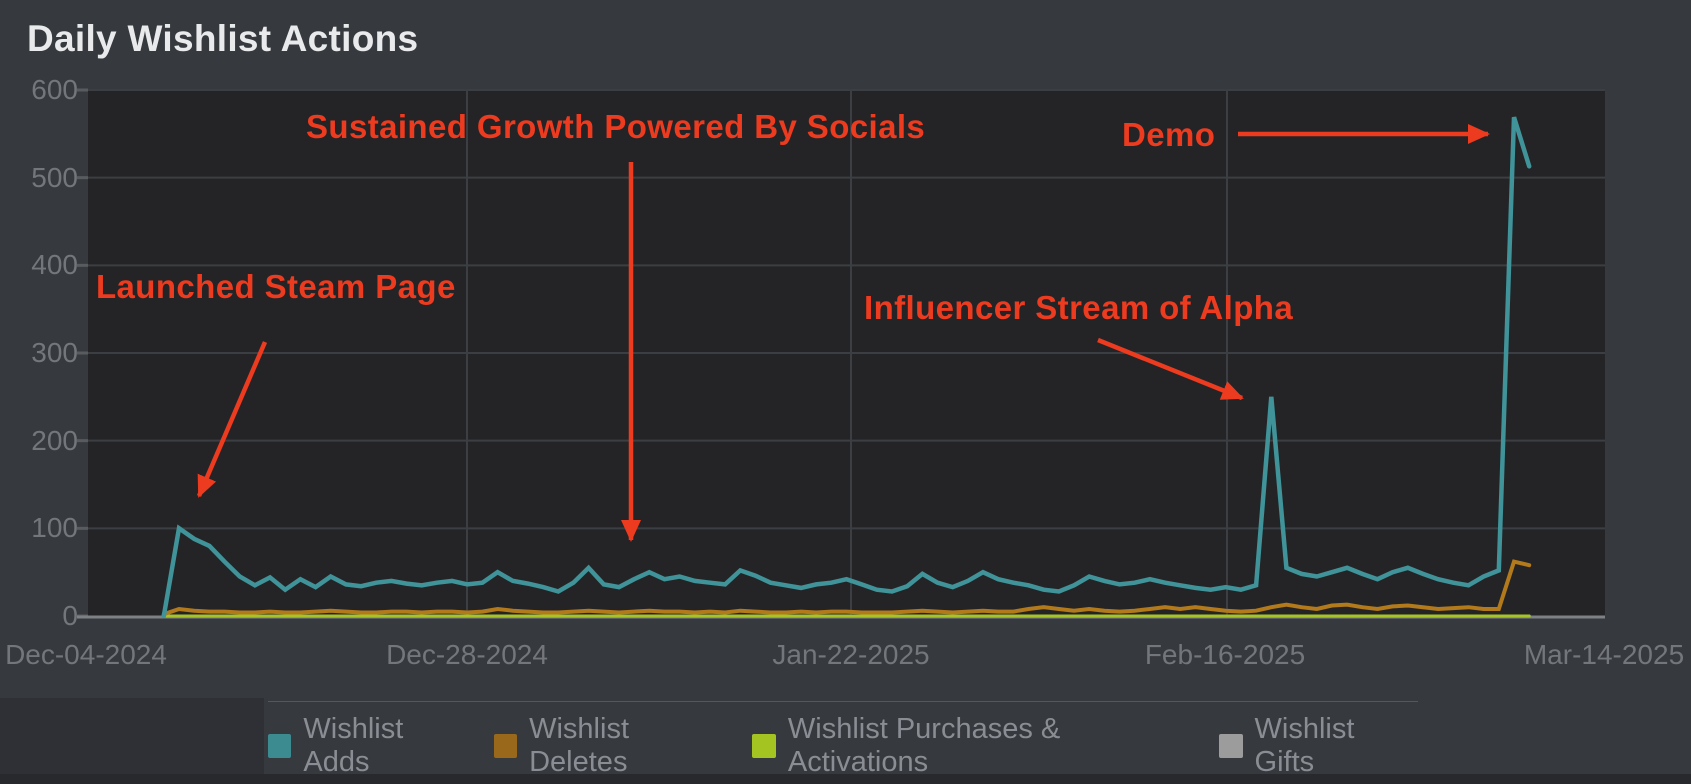 This screenshot has width=1691, height=784. I want to click on legend-item-wishlist-adds: Wishlist Adds, so click(370, 746).